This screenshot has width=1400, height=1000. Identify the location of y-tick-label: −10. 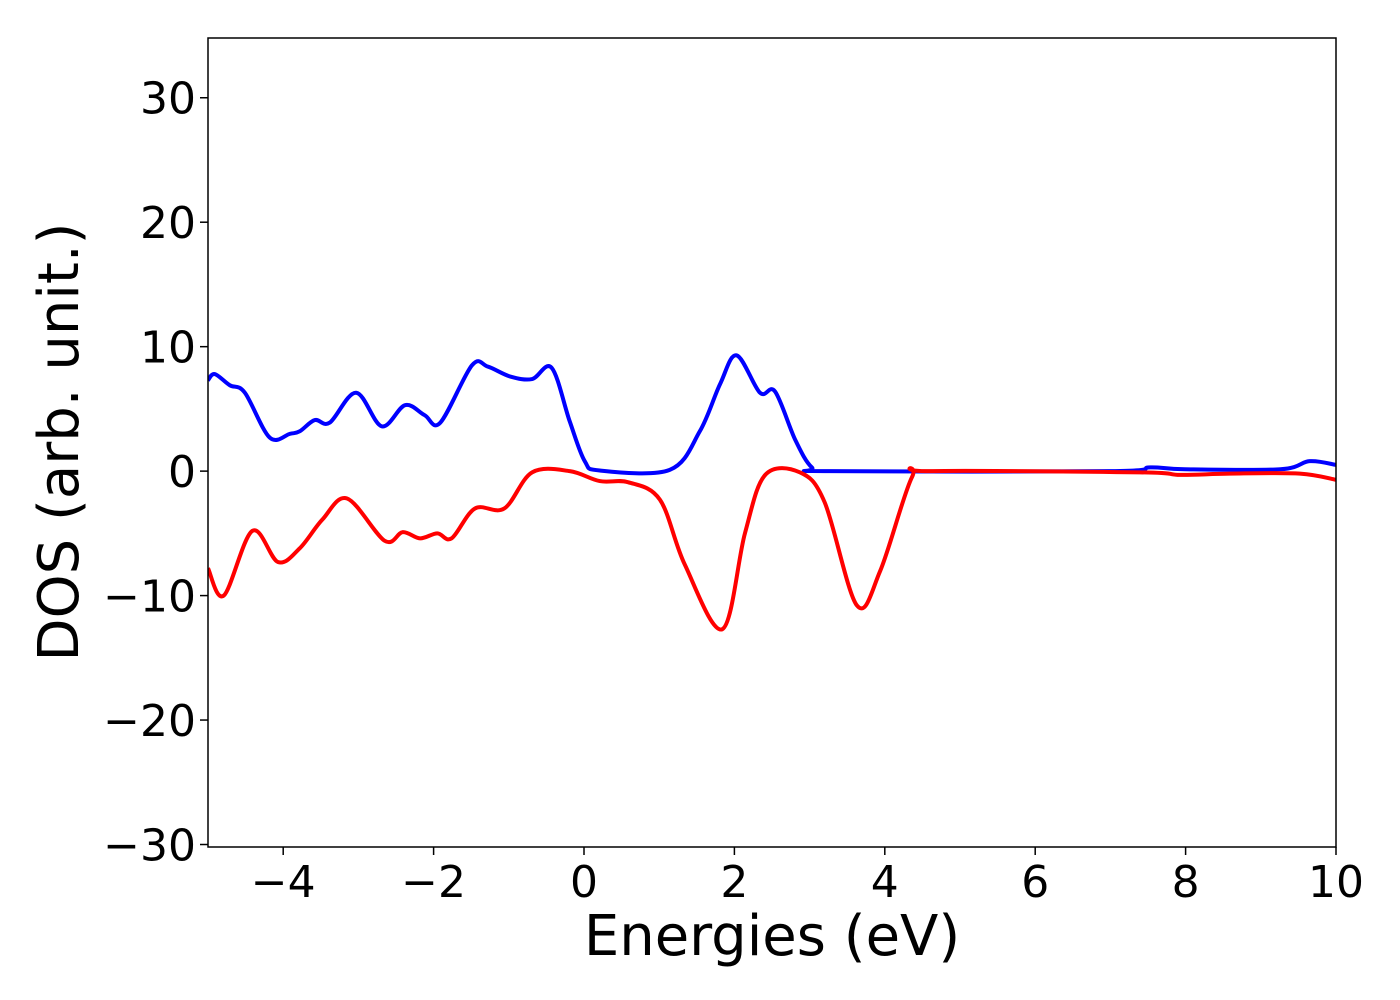
(149, 597).